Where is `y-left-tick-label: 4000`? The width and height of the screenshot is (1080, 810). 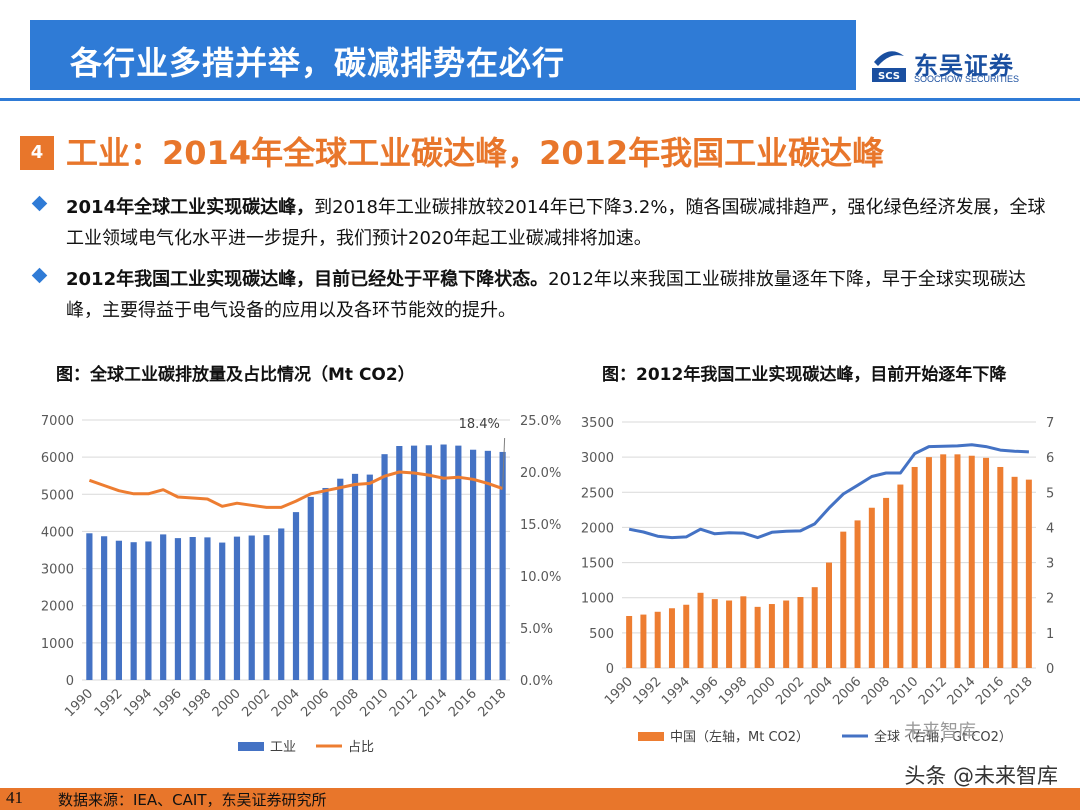 y-left-tick-label: 4000 is located at coordinates (57, 532).